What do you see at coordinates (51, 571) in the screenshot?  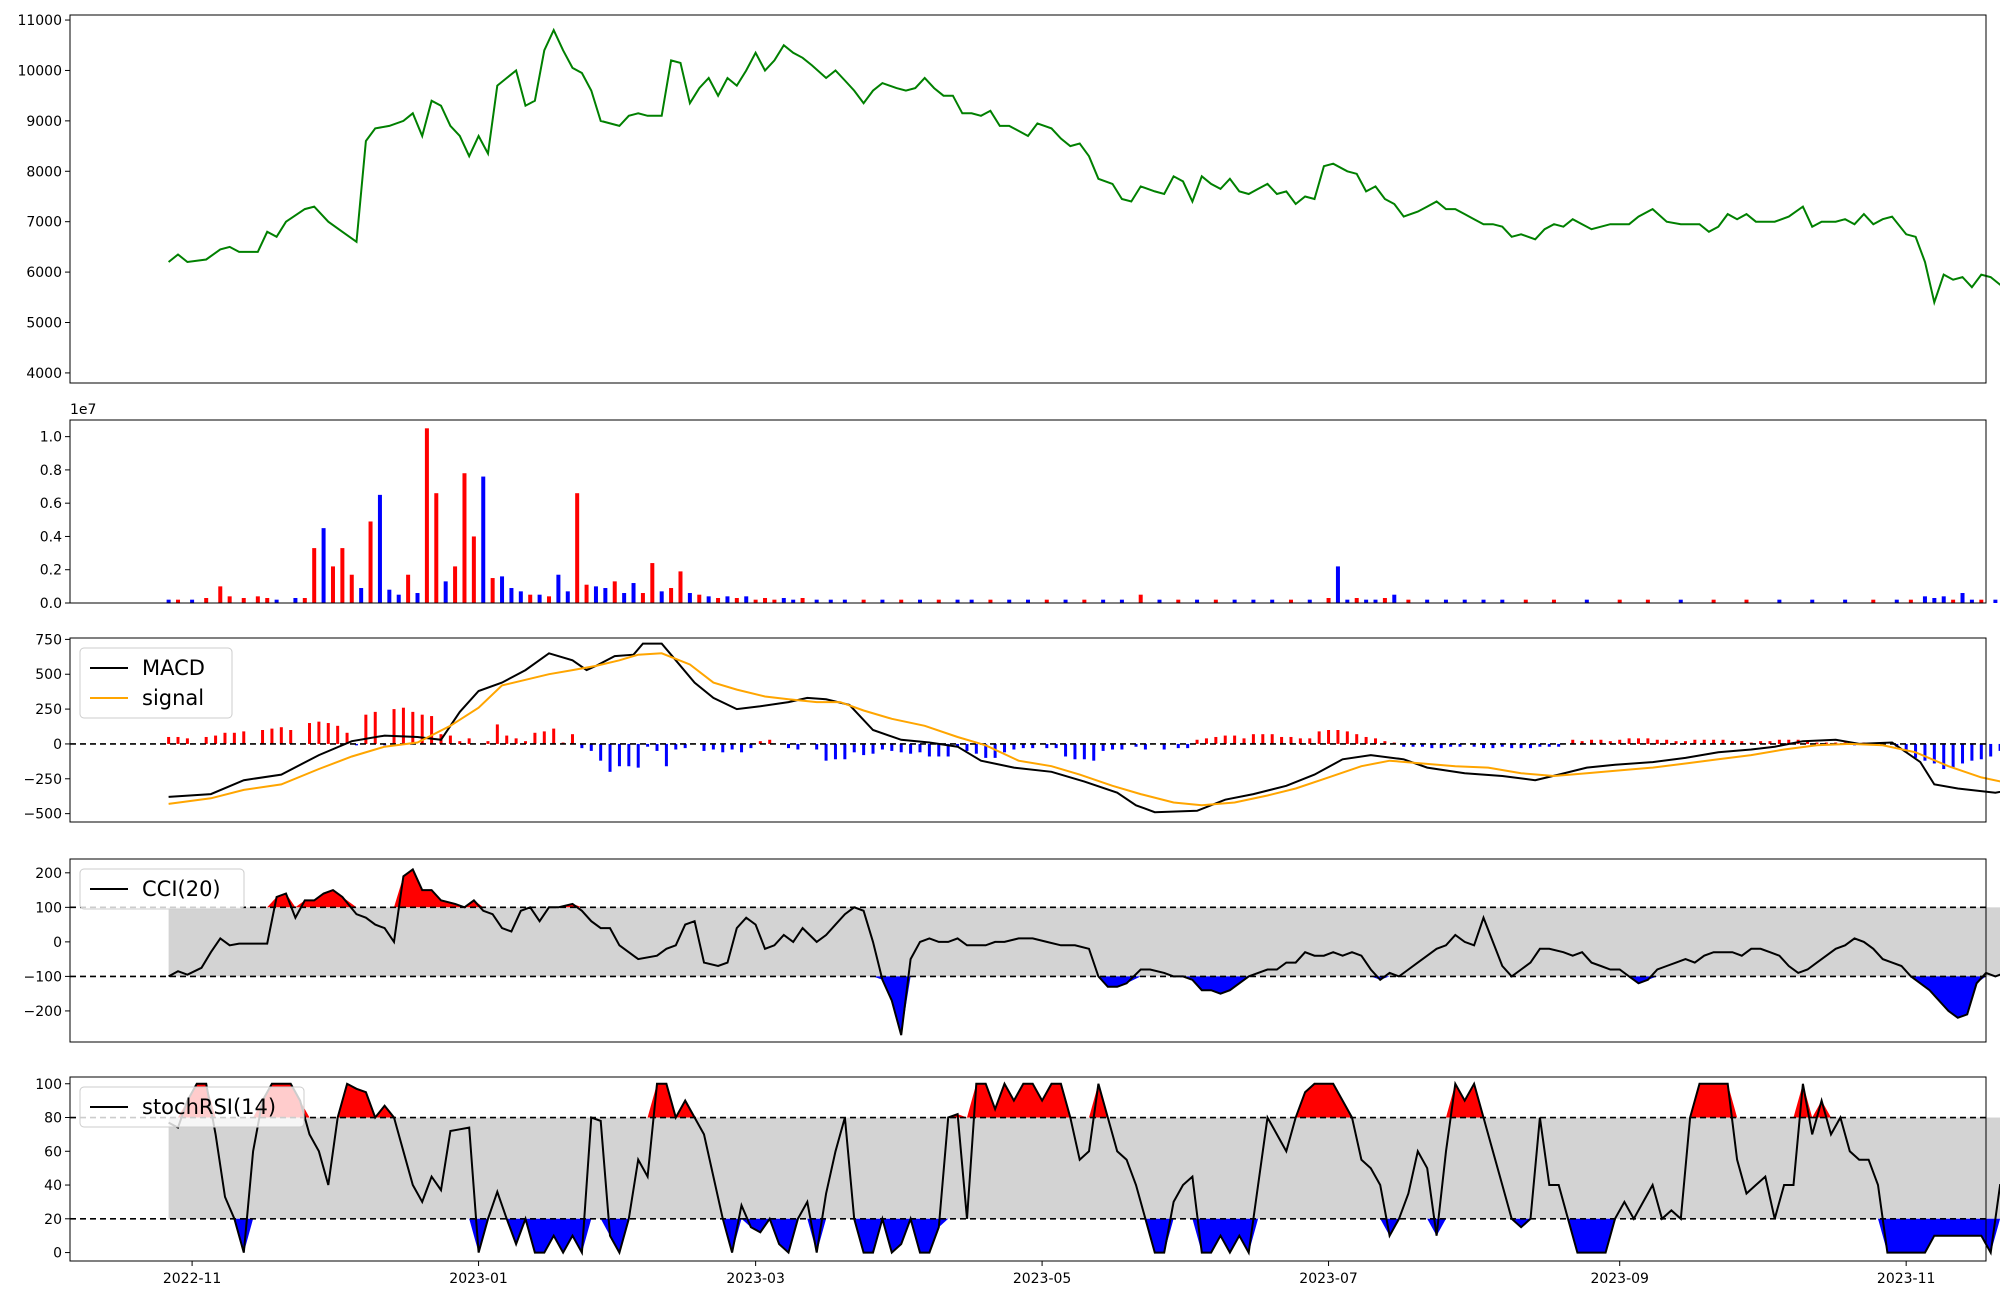 I see `y-tick-label: 0.2` at bounding box center [51, 571].